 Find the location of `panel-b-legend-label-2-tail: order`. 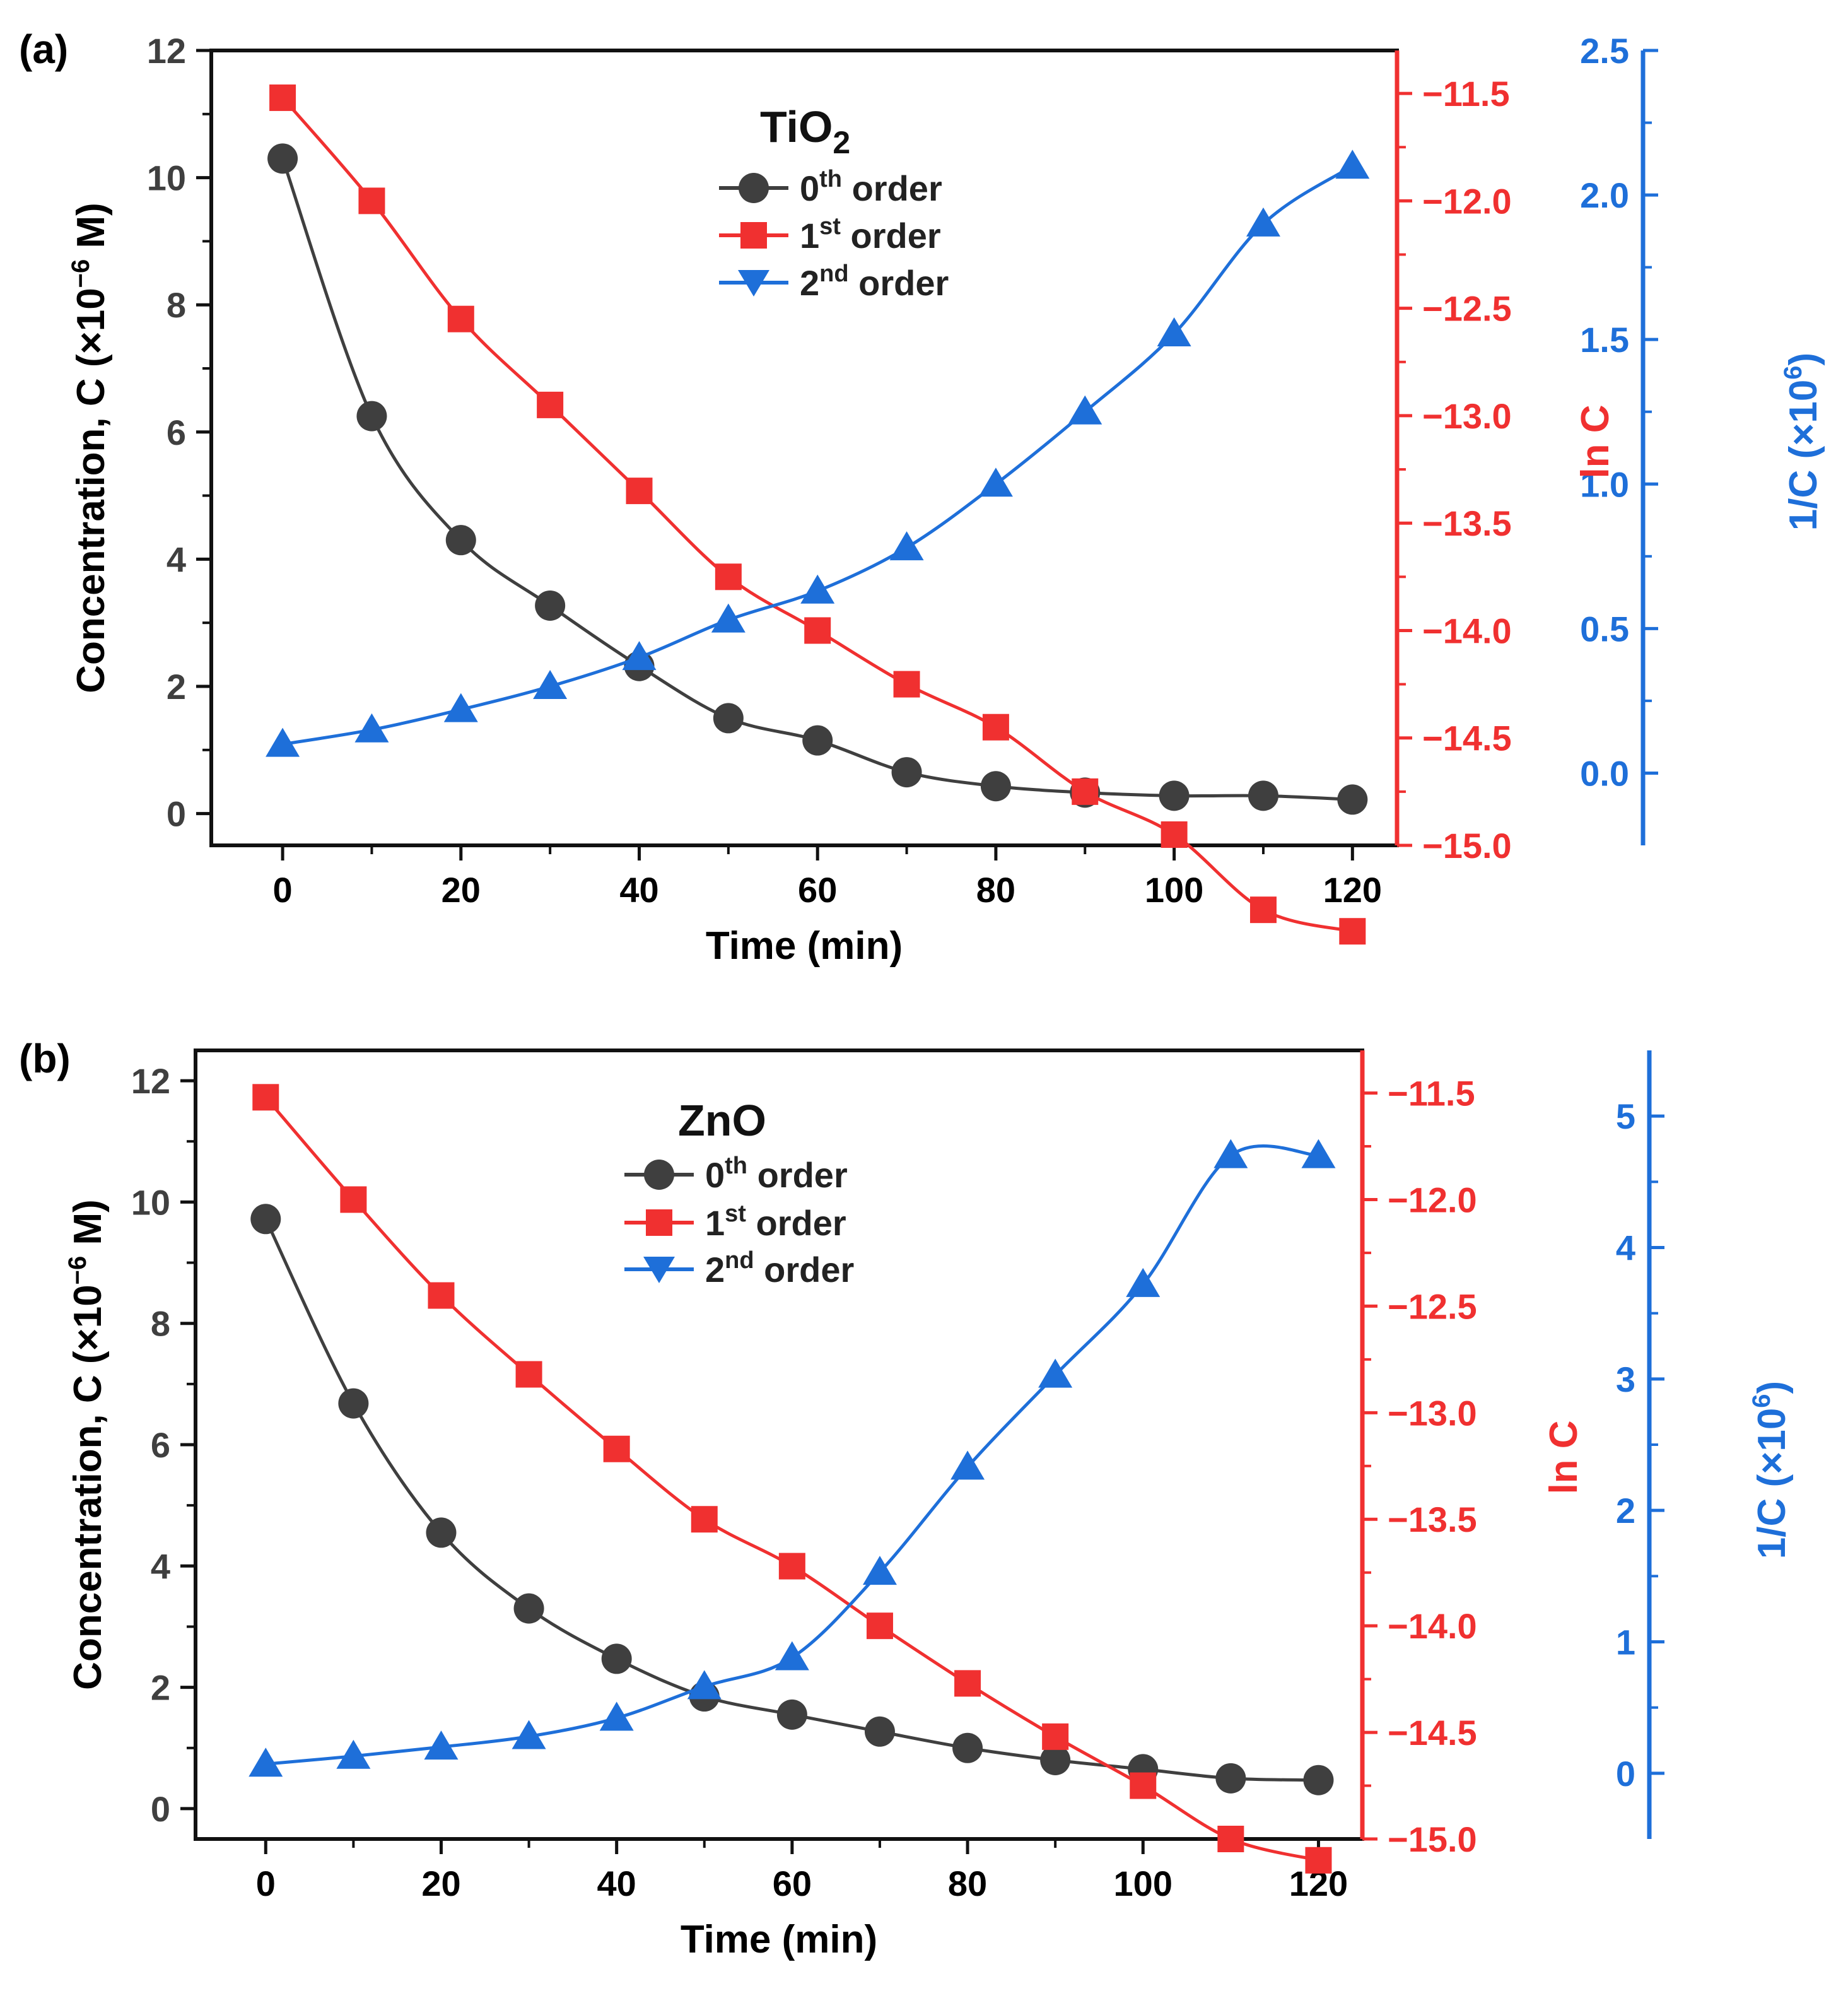

panel-b-legend-label-2-tail: order is located at coordinates (804, 1269).